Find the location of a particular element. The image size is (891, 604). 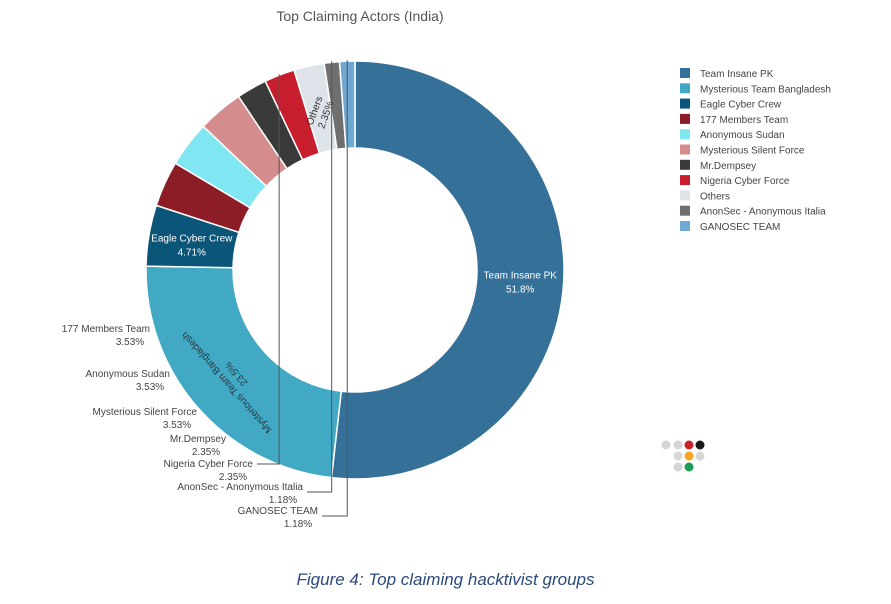

legend-item-others: Others is located at coordinates (705, 196).